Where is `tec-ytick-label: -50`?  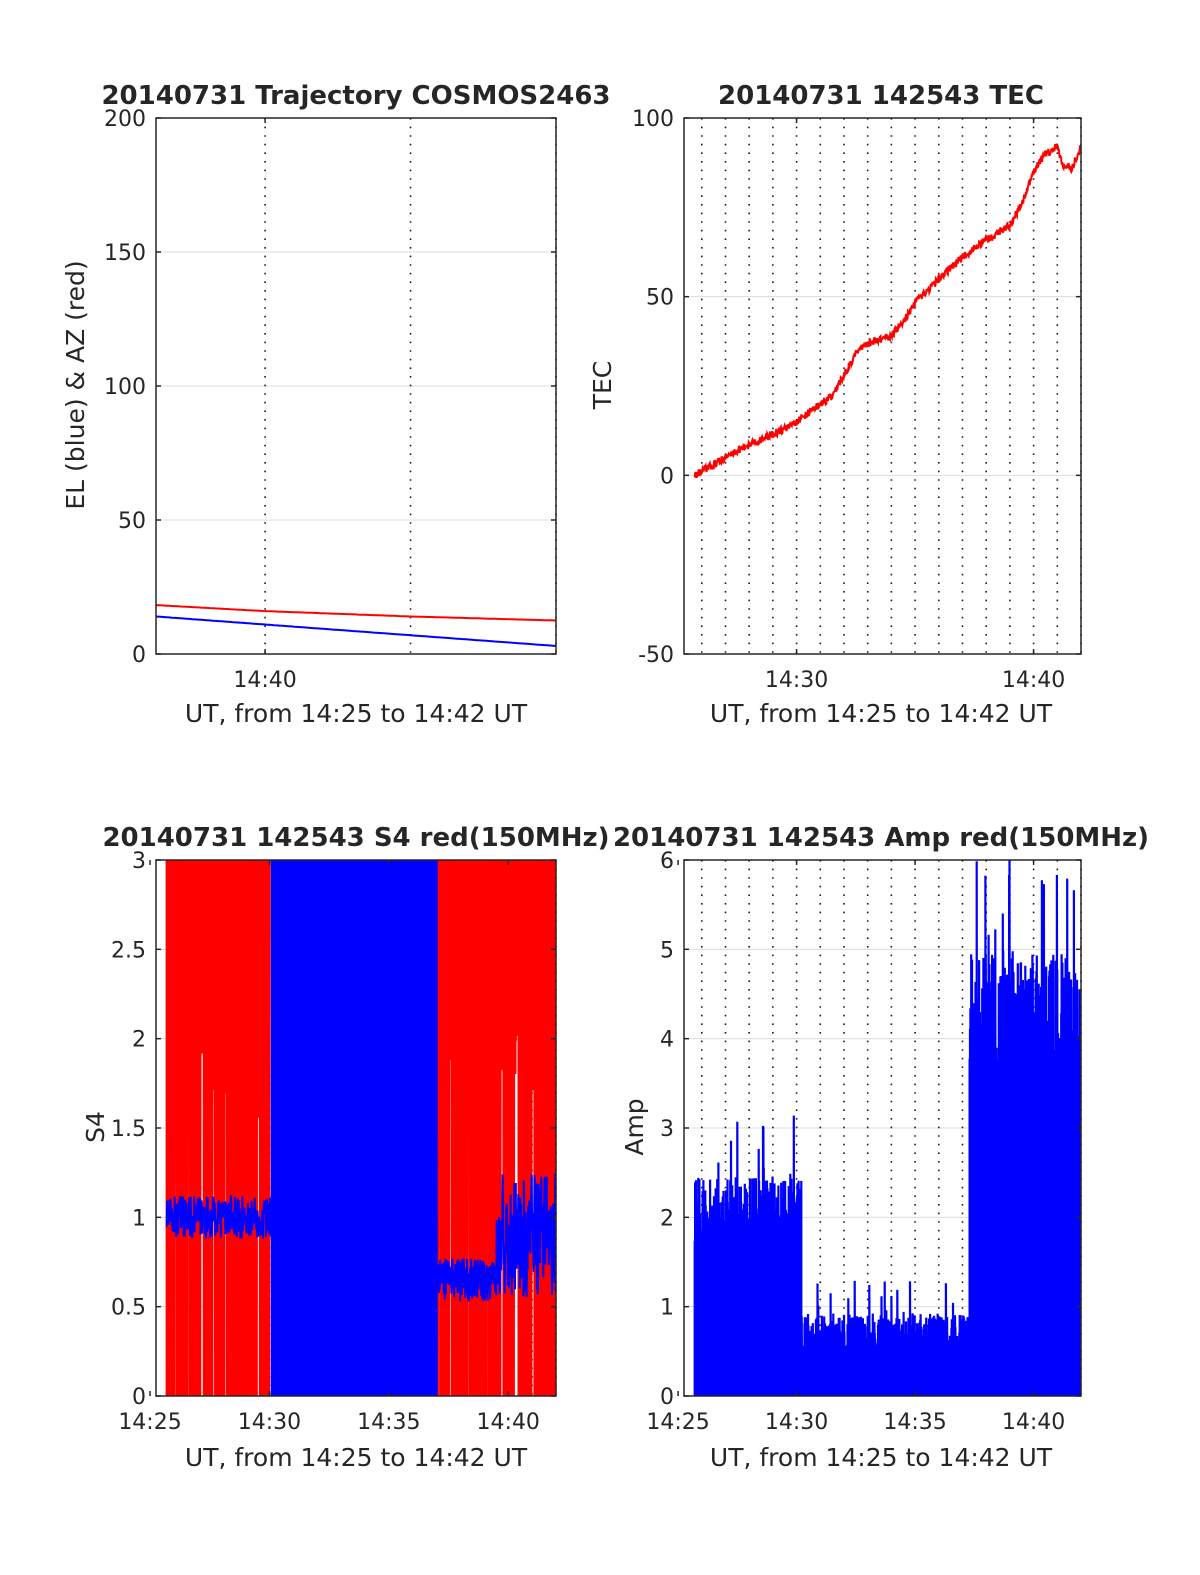
tec-ytick-label: -50 is located at coordinates (656, 655).